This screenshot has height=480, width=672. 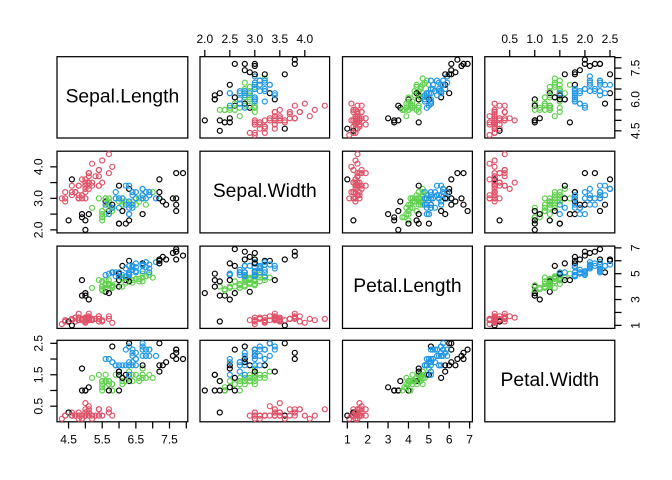 I want to click on svg-text: 5.5, so click(x=102, y=439).